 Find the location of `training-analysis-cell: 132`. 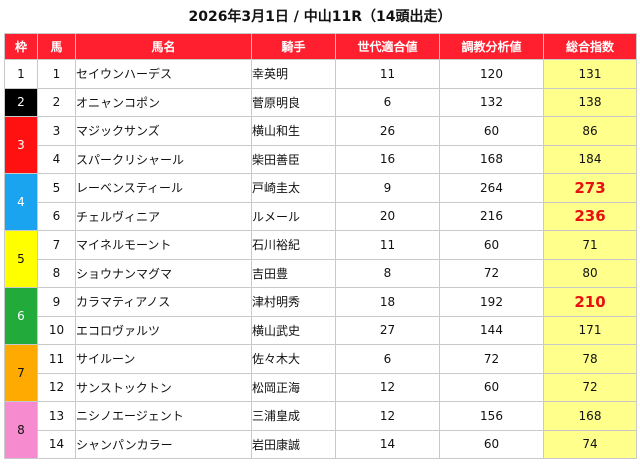

training-analysis-cell: 132 is located at coordinates (491, 102).